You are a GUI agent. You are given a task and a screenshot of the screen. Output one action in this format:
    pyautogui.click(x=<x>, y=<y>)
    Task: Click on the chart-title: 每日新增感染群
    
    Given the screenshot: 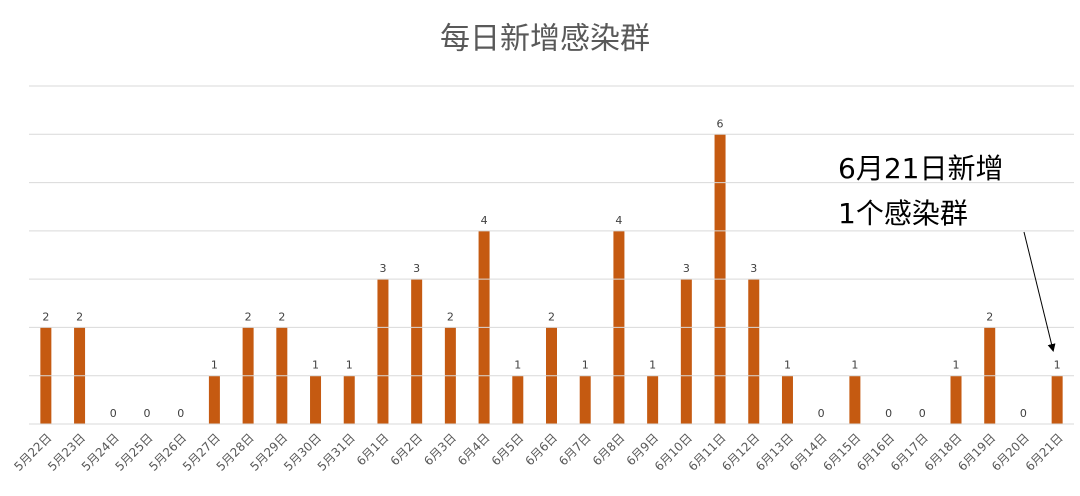 What is the action you would take?
    pyautogui.click(x=545, y=39)
    